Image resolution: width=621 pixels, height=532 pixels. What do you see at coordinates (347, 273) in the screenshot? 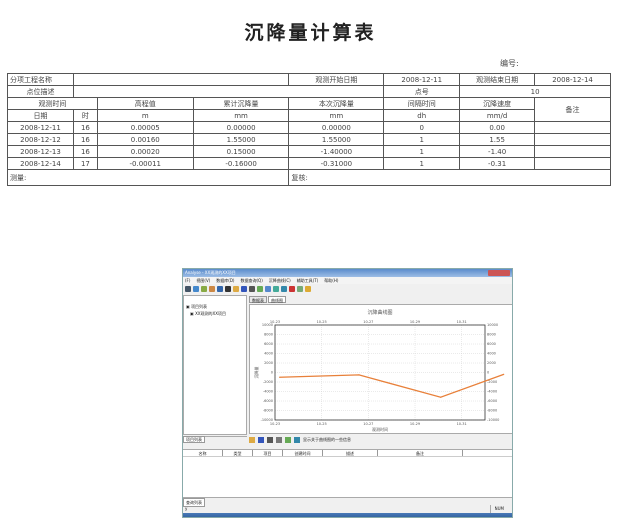
I see `title-bar: Analyse - XX观测的XX项目` at bounding box center [347, 273].